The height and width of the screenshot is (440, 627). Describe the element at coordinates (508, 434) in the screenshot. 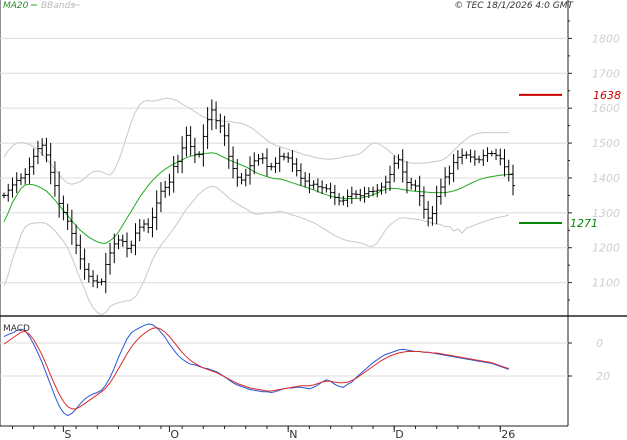

I see `x-tick-label: 26` at that location.